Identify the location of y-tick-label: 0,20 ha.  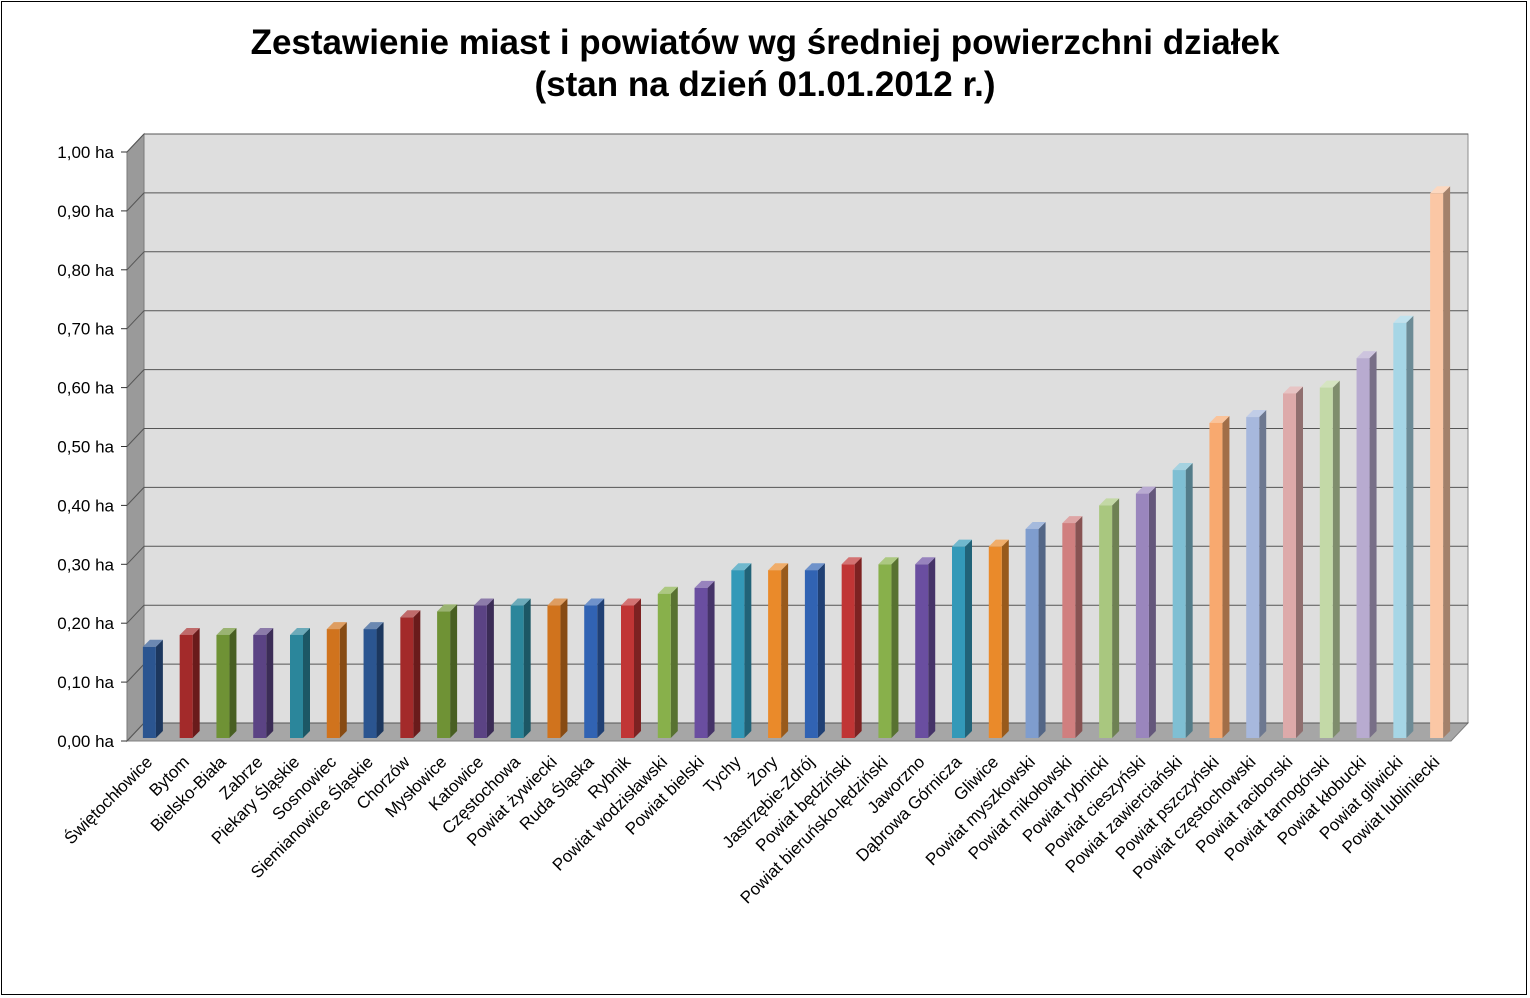
(85, 623).